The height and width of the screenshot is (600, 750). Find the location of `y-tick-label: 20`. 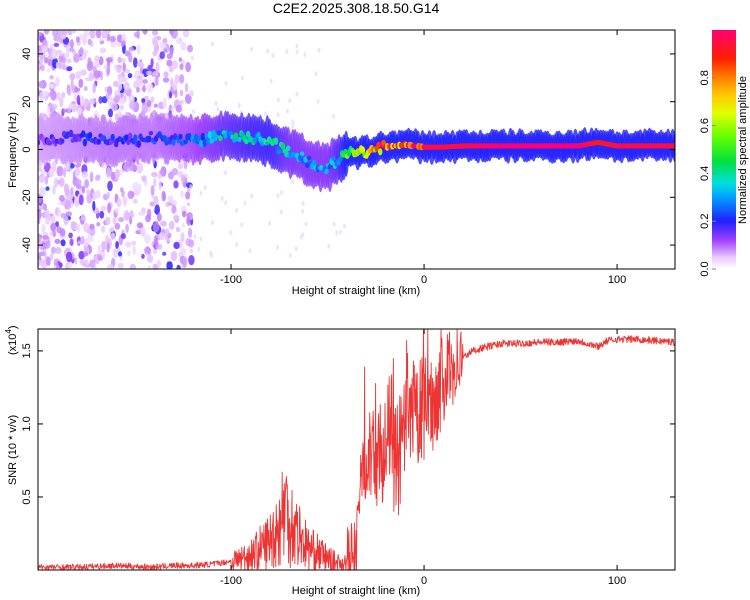

y-tick-label: 20 is located at coordinates (27, 102).